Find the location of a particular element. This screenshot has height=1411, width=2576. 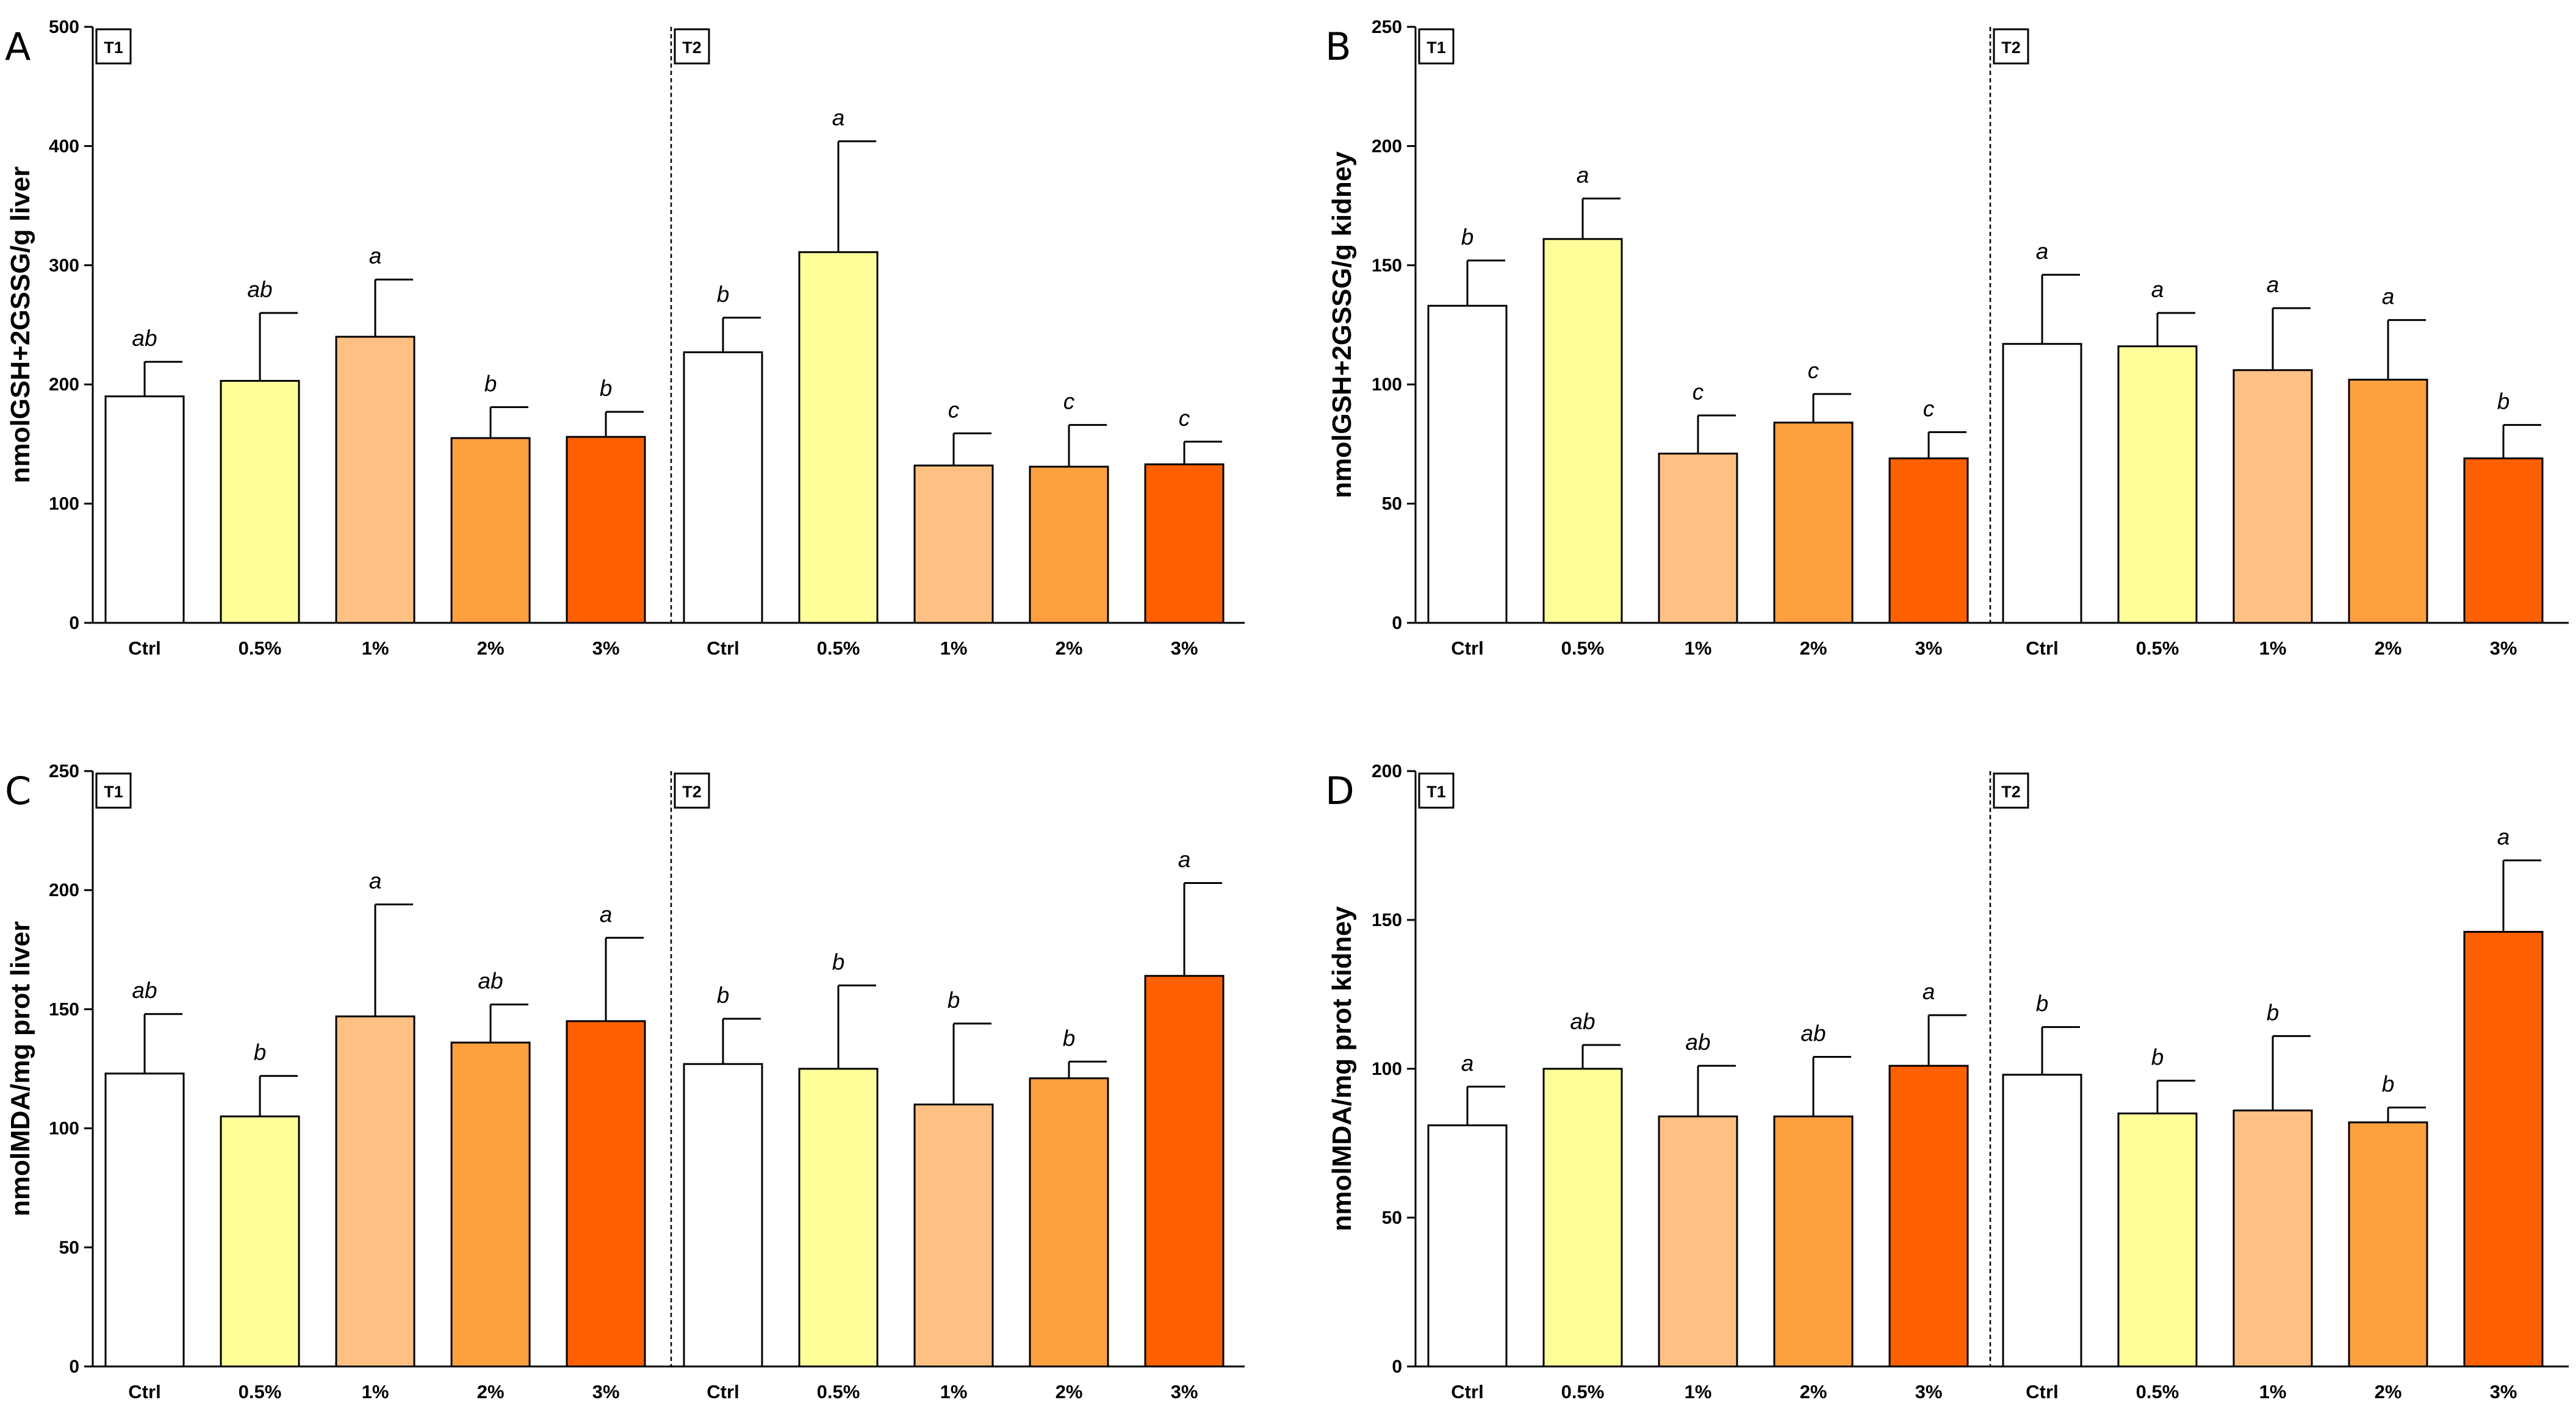

panel-b-ytick-label: 0 is located at coordinates (1397, 623).